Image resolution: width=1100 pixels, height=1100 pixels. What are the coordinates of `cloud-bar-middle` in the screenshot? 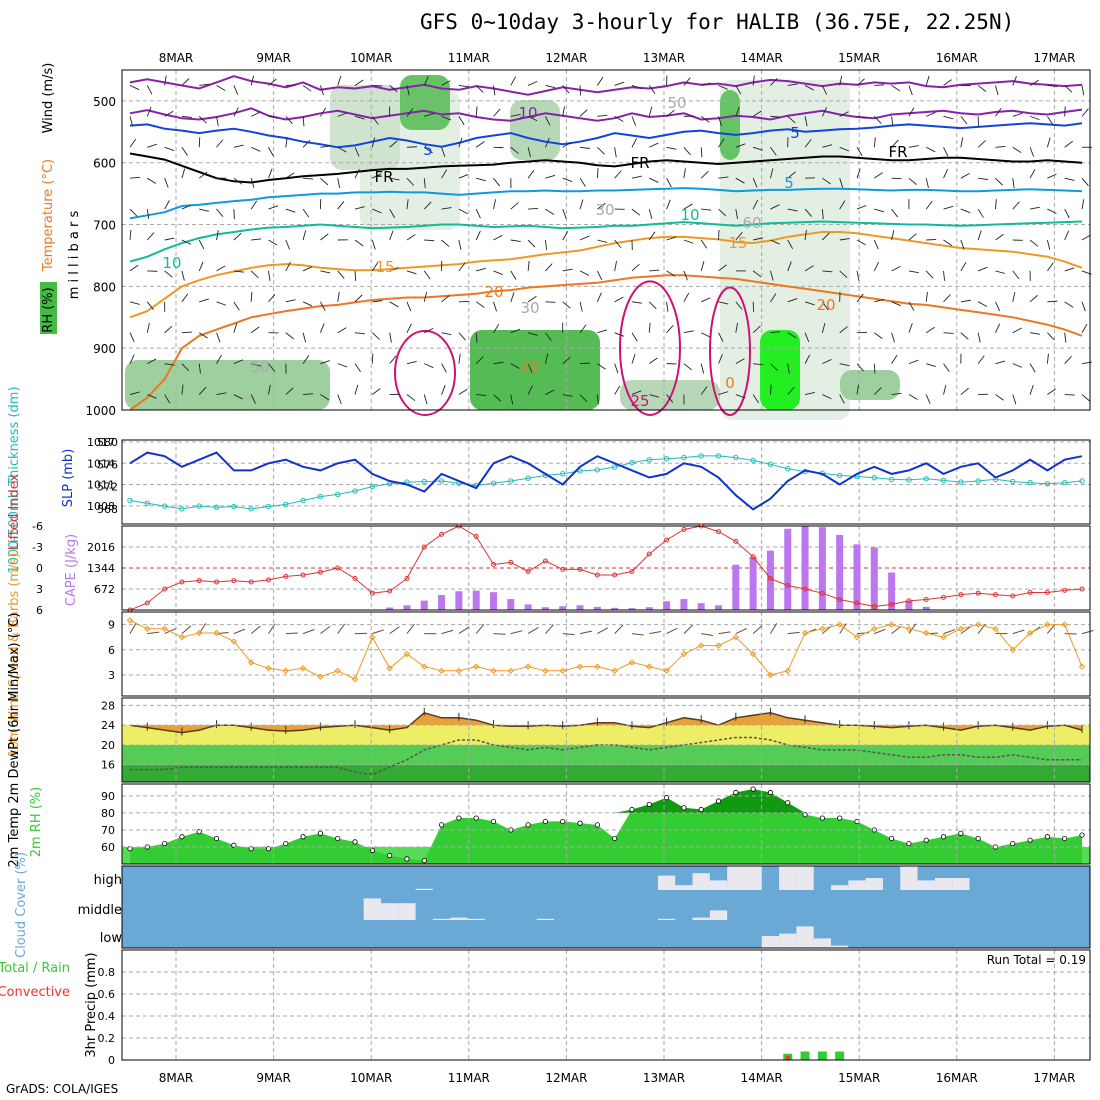 It's located at (389, 911).